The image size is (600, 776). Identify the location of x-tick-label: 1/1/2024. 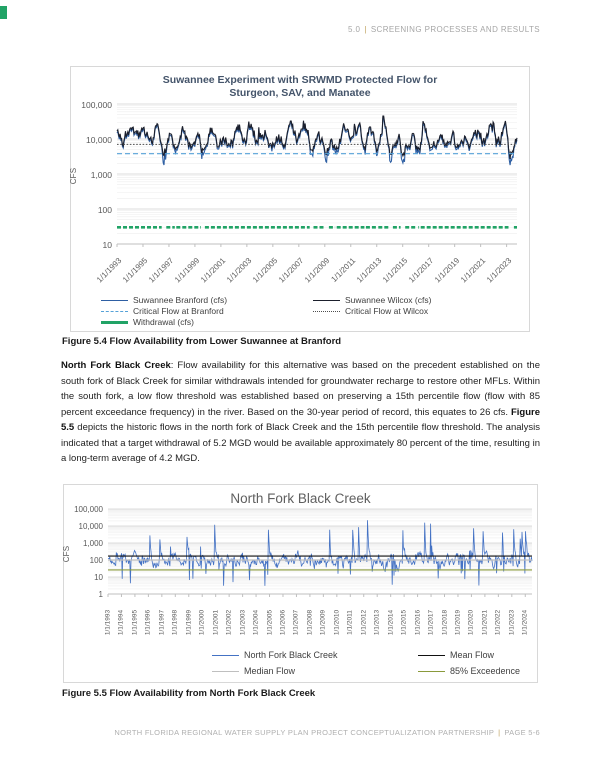
(525, 622).